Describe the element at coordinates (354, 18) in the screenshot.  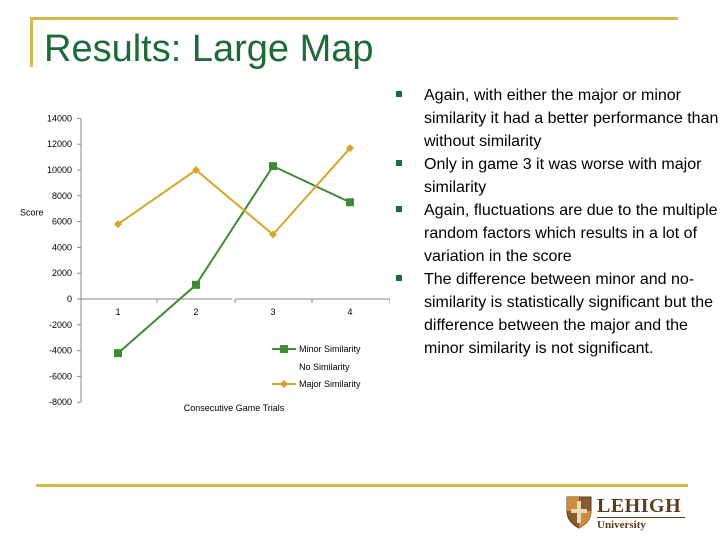
I see `title-rule-top` at that location.